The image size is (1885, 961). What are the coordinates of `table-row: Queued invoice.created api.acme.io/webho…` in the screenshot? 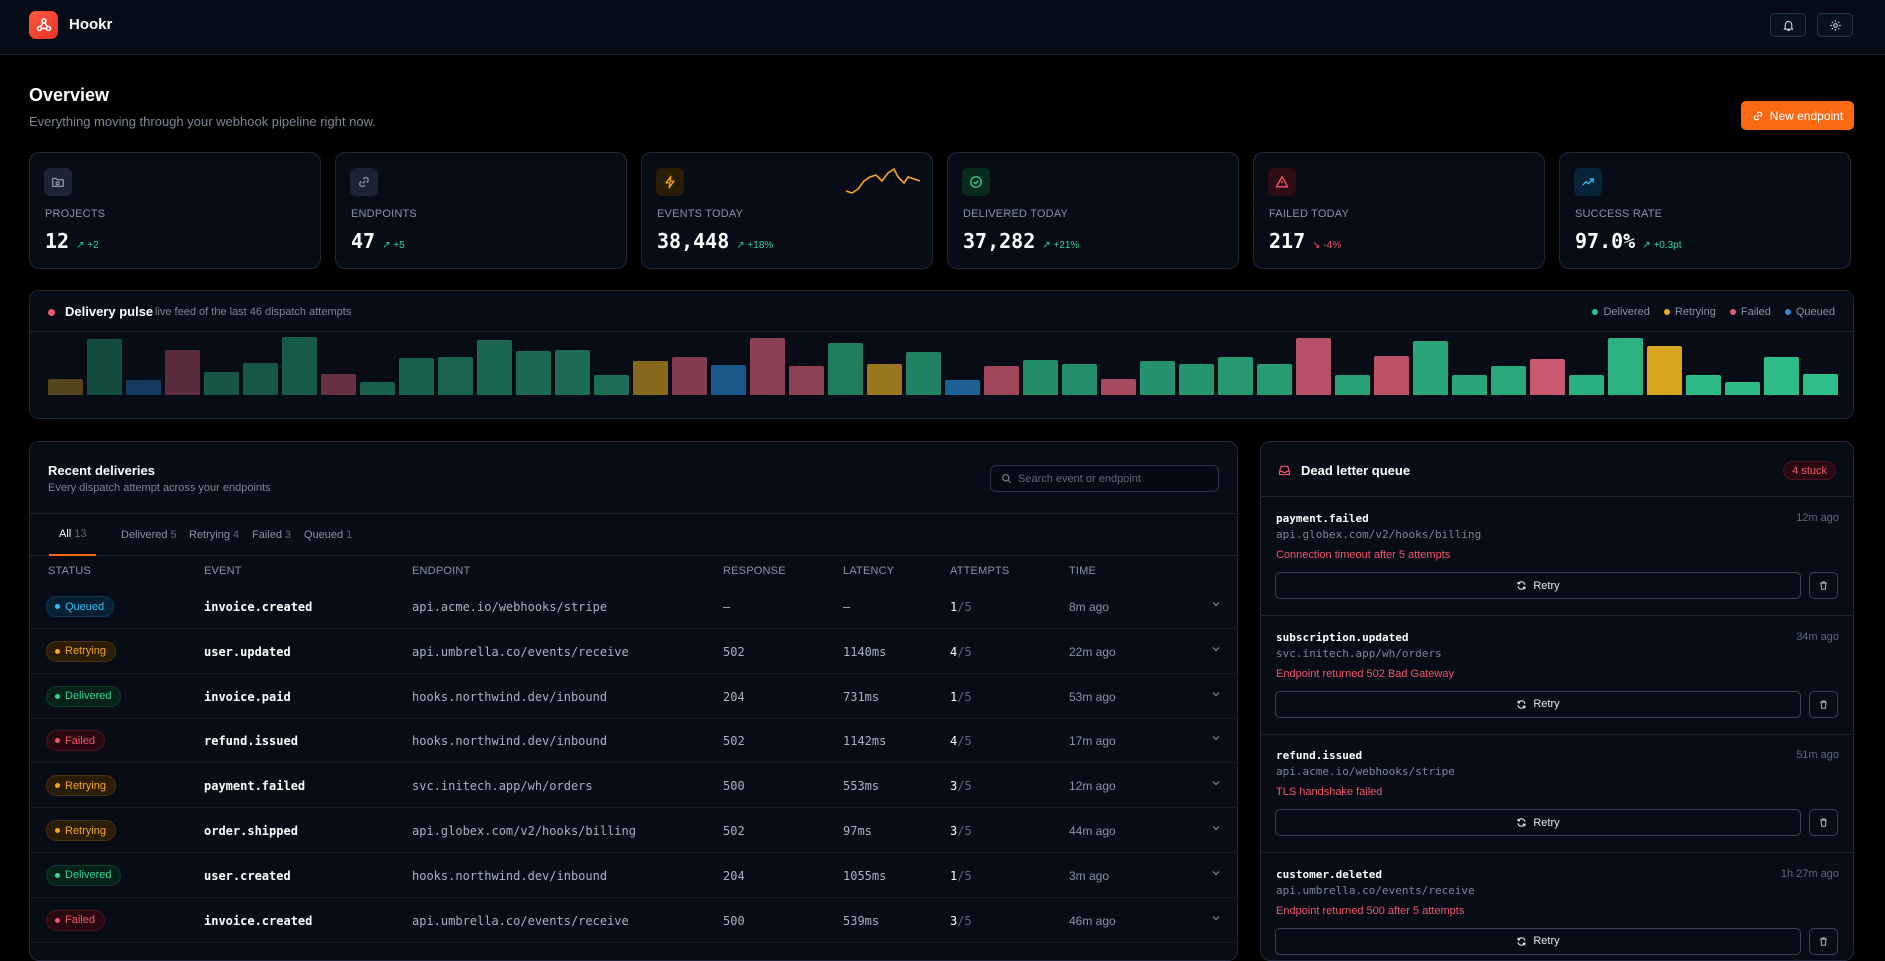 It's located at (633, 607).